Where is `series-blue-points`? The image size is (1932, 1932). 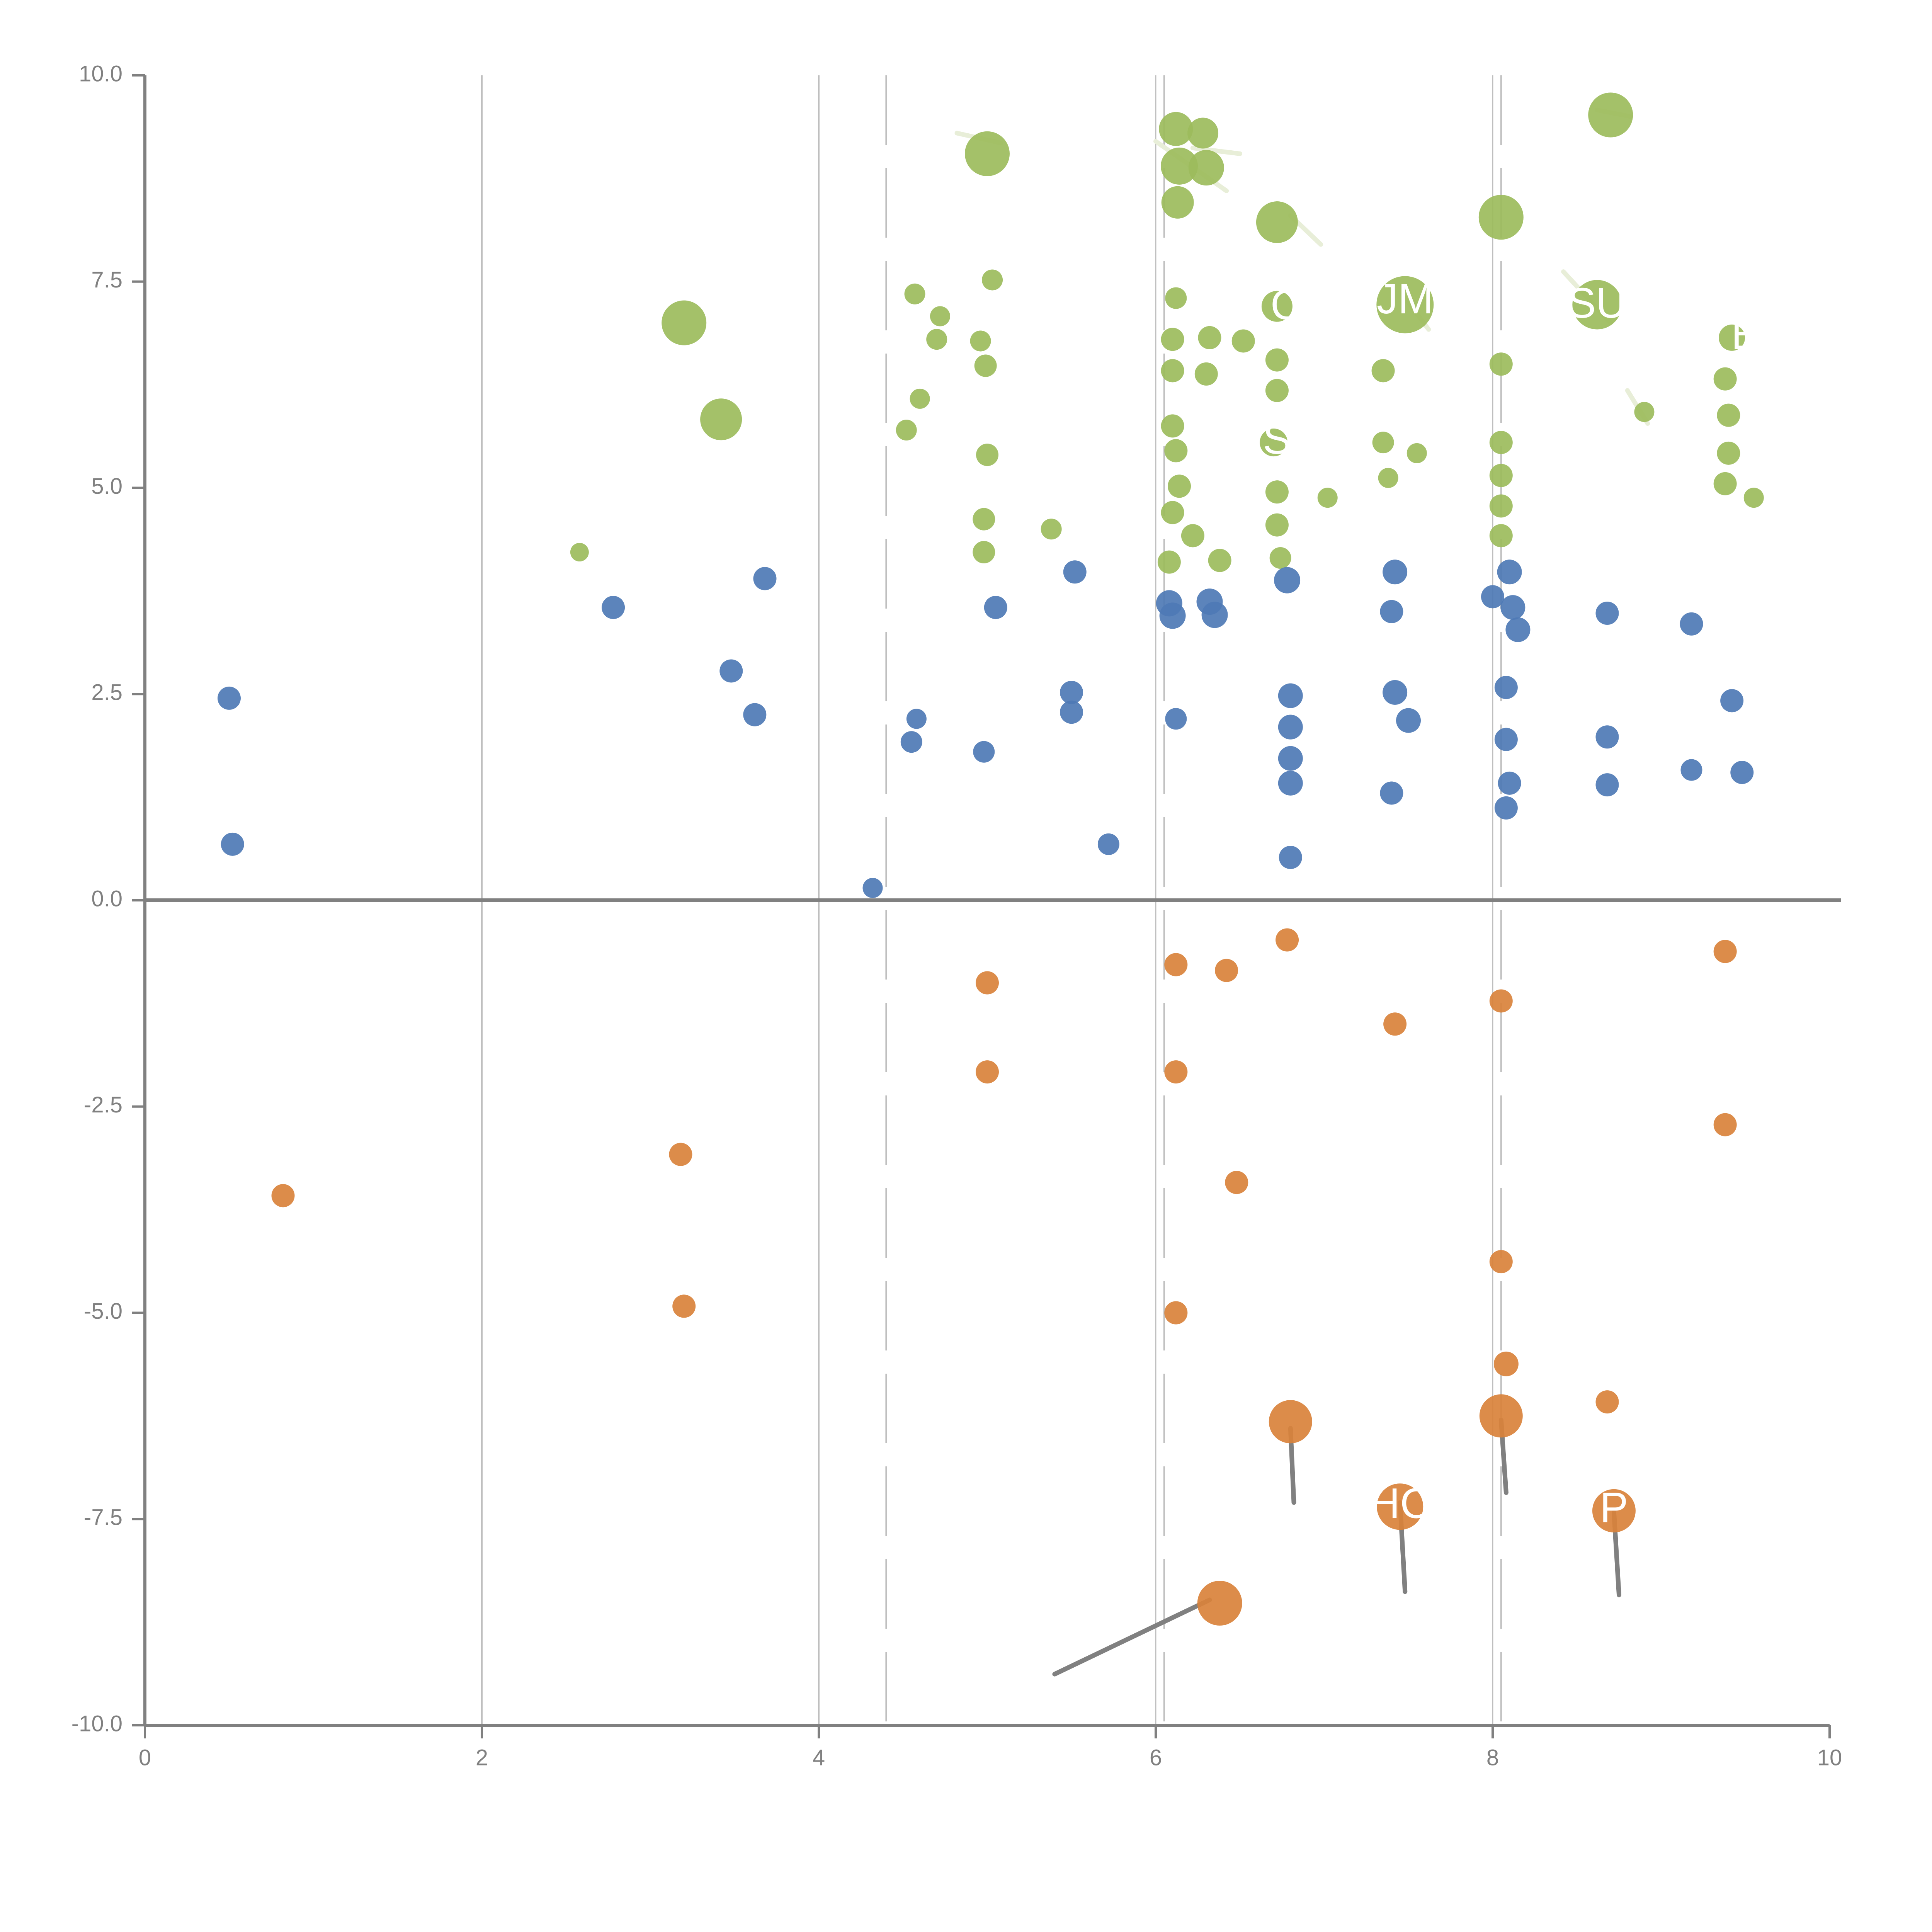 series-blue-points is located at coordinates (986, 729).